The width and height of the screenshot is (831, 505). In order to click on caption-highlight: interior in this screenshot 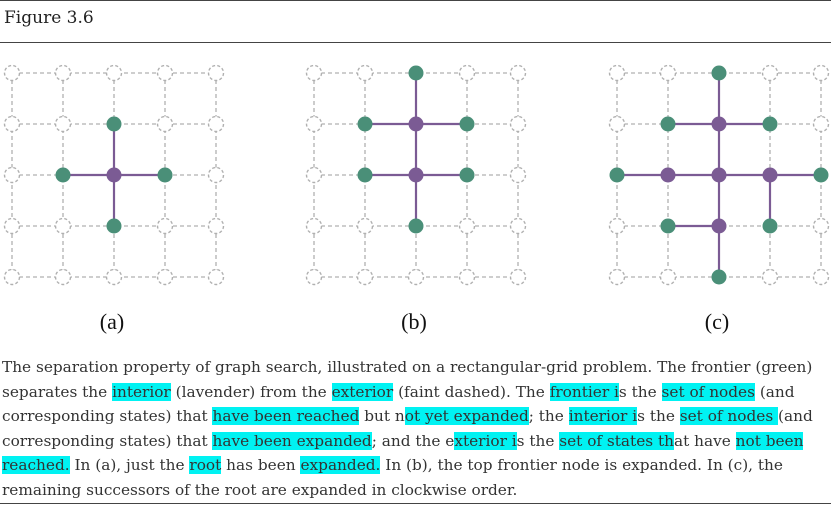, I will do `click(141, 391)`.